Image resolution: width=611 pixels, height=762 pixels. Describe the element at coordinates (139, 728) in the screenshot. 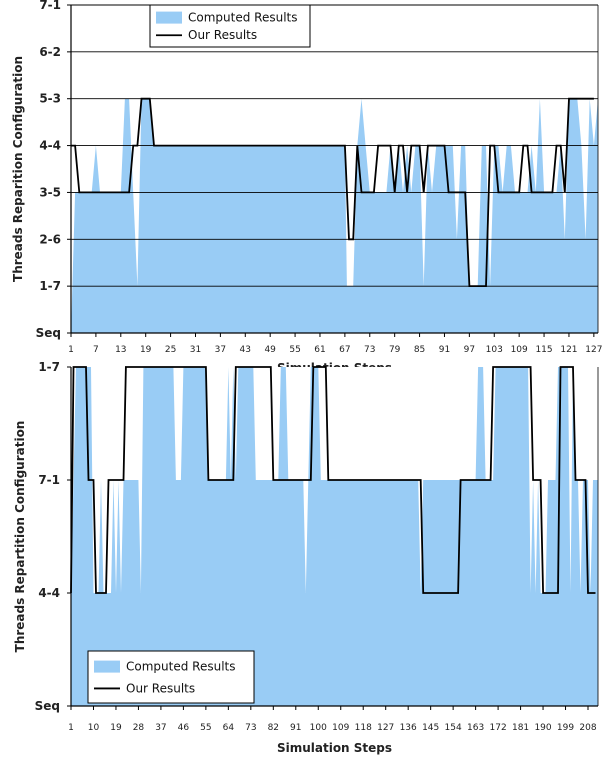

I see `x-tick-label: 28` at that location.